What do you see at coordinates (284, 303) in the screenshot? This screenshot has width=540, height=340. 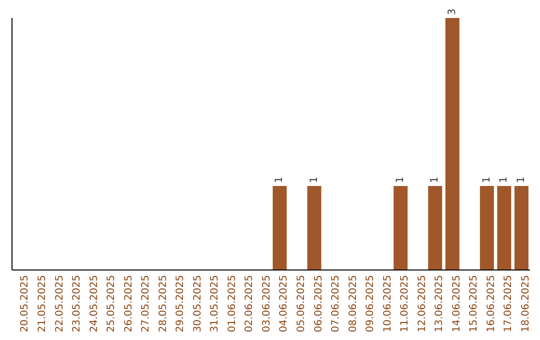 I see `x-tick-label: 04.06.2025` at bounding box center [284, 303].